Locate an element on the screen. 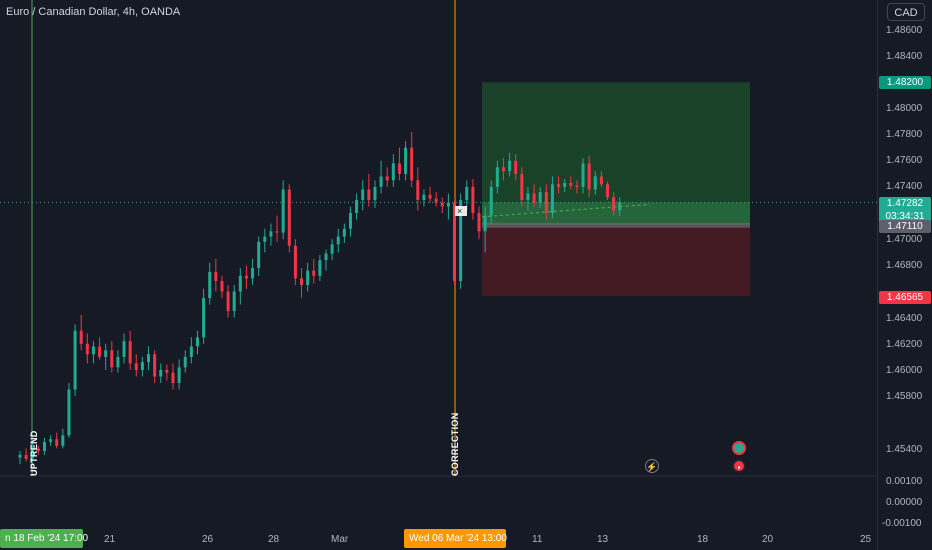  bar-countdown: 03:34:31 is located at coordinates (905, 216).